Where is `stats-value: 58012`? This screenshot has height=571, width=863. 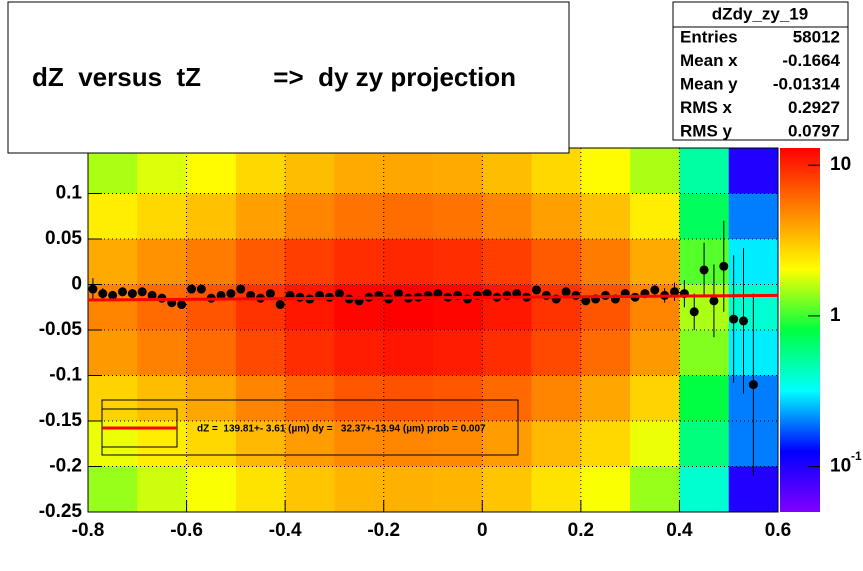
stats-value: 58012 is located at coordinates (816, 36).